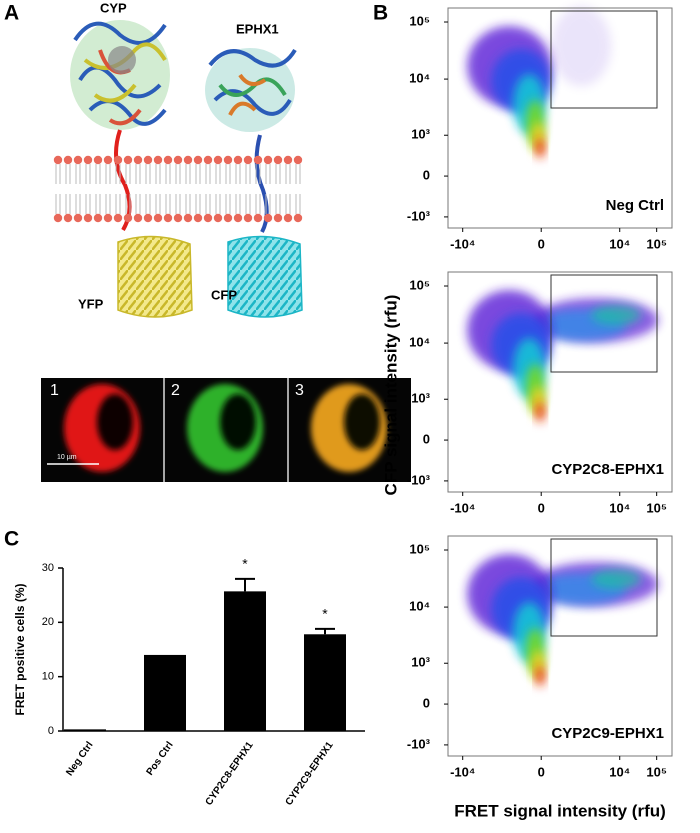 This screenshot has width=700, height=833. Describe the element at coordinates (325, 614) in the screenshot. I see `significance-mark: *` at that location.